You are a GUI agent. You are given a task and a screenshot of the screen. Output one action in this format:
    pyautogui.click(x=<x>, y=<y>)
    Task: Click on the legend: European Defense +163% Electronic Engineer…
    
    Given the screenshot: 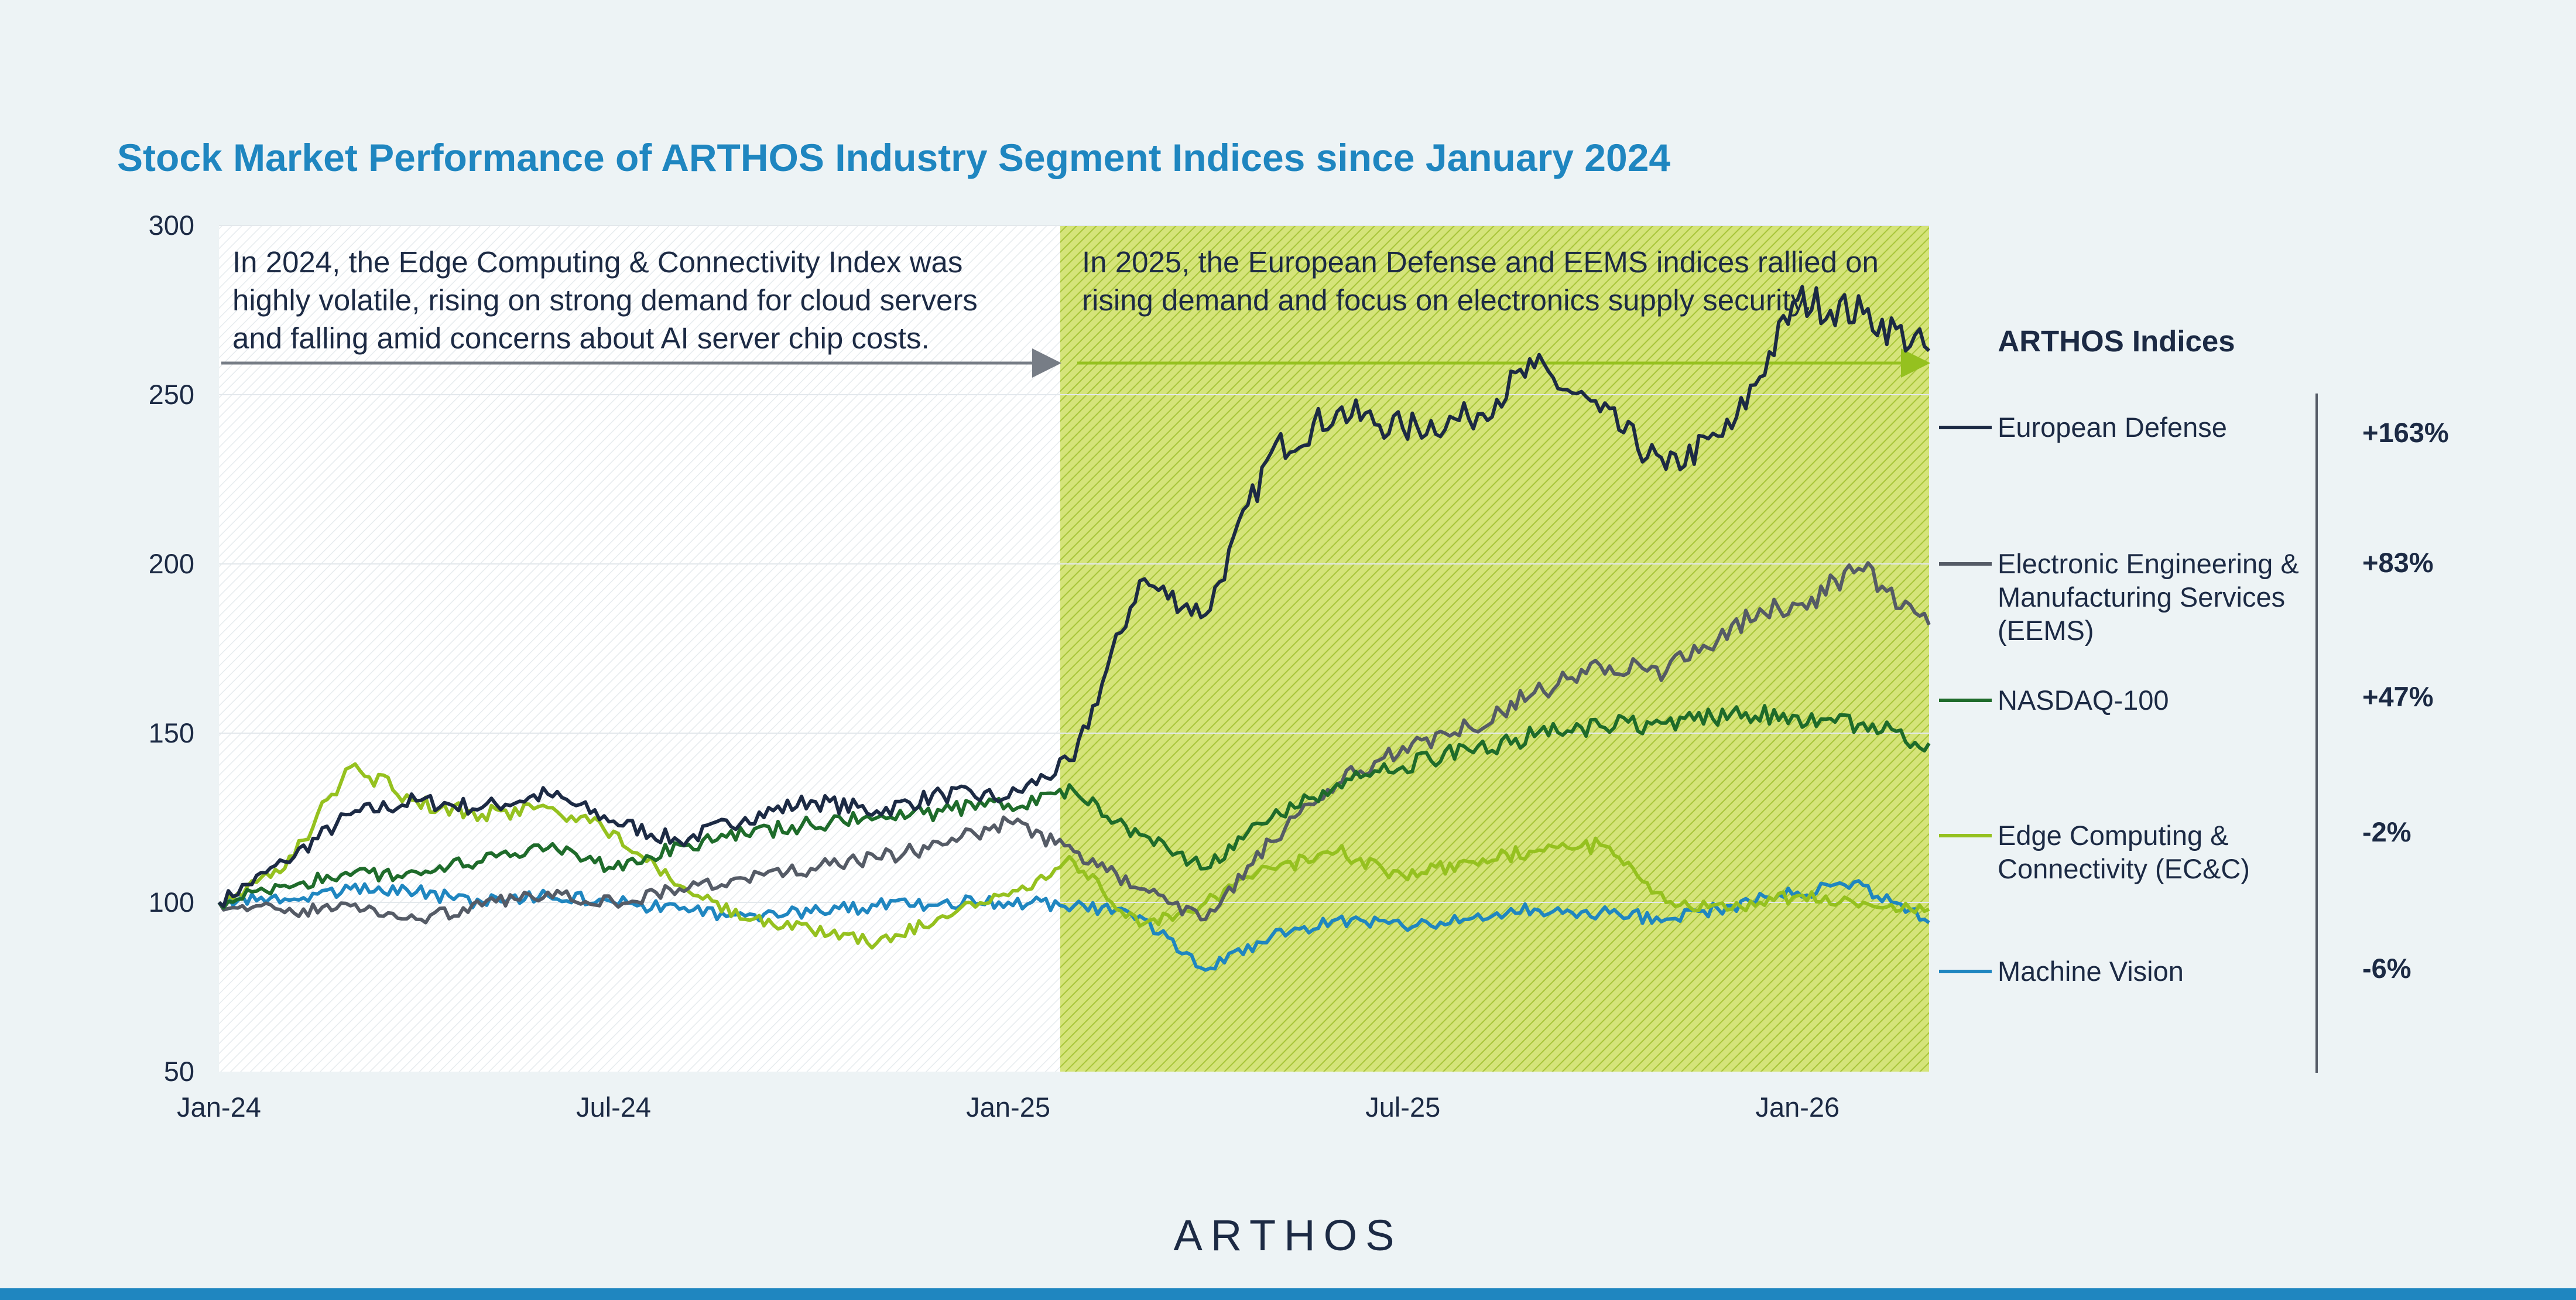 What is the action you would take?
    pyautogui.click(x=2194, y=699)
    